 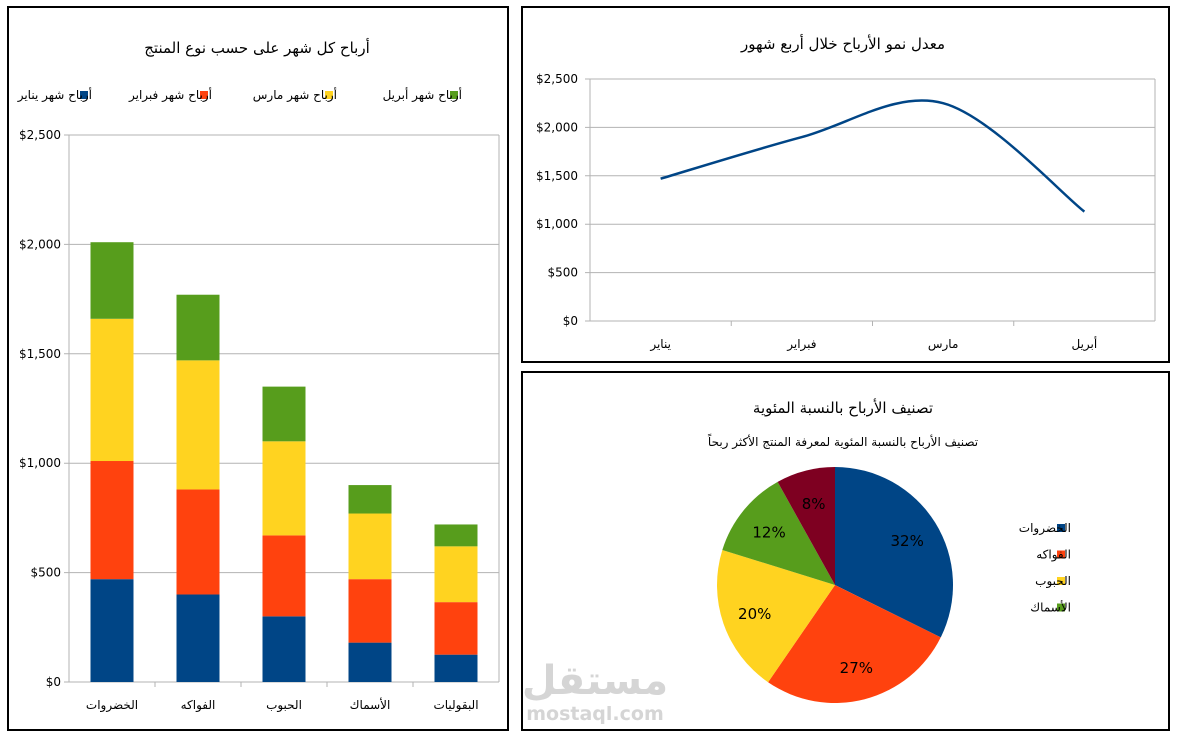 I want to click on legend-label: أرباح شهر فبراير, so click(x=170, y=95).